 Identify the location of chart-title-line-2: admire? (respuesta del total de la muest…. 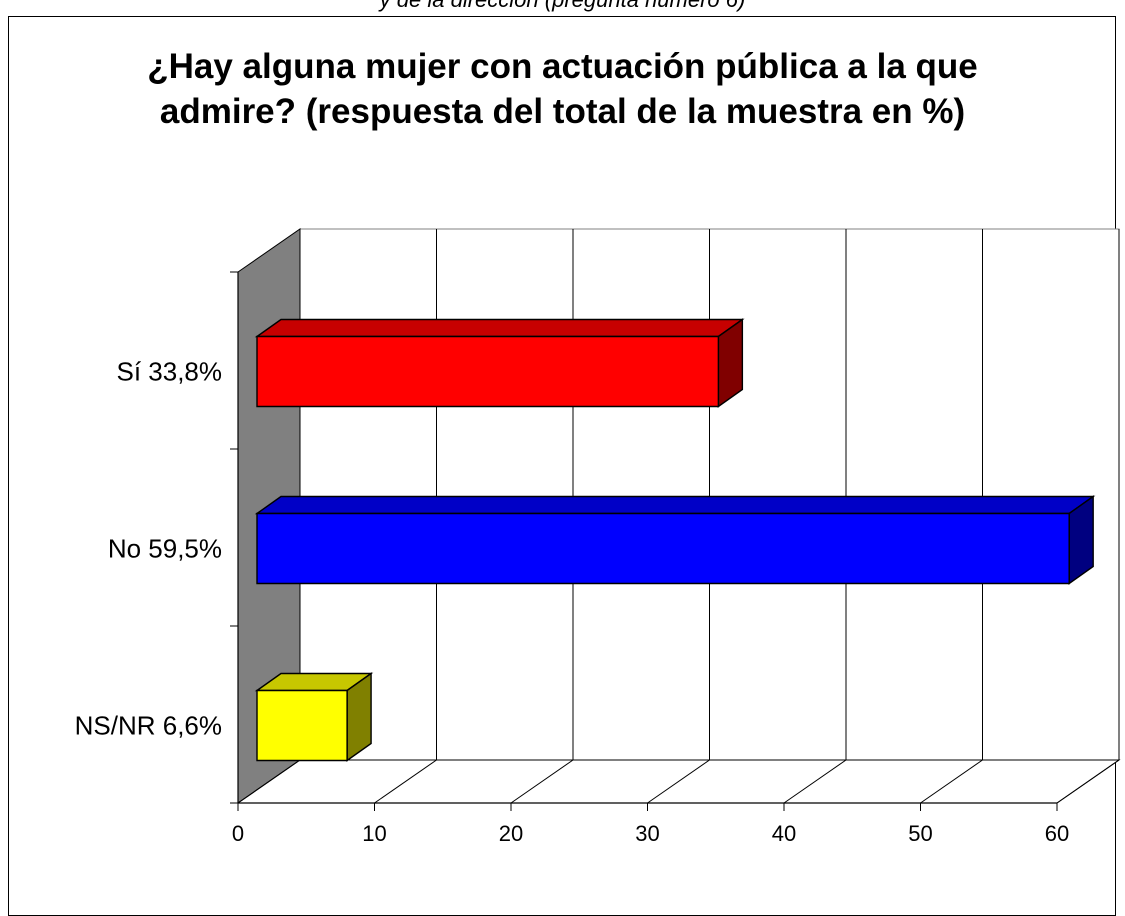
(562, 111).